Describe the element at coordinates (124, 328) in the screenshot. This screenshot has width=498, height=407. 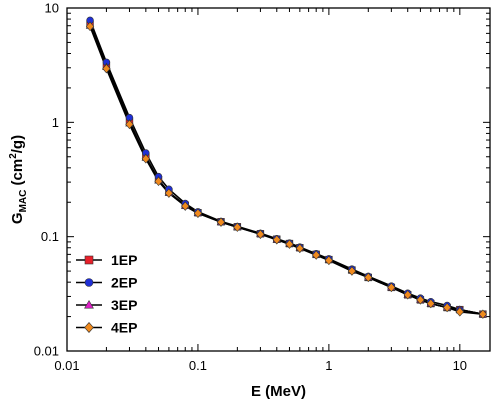
I see `legend-label: 4EP` at that location.